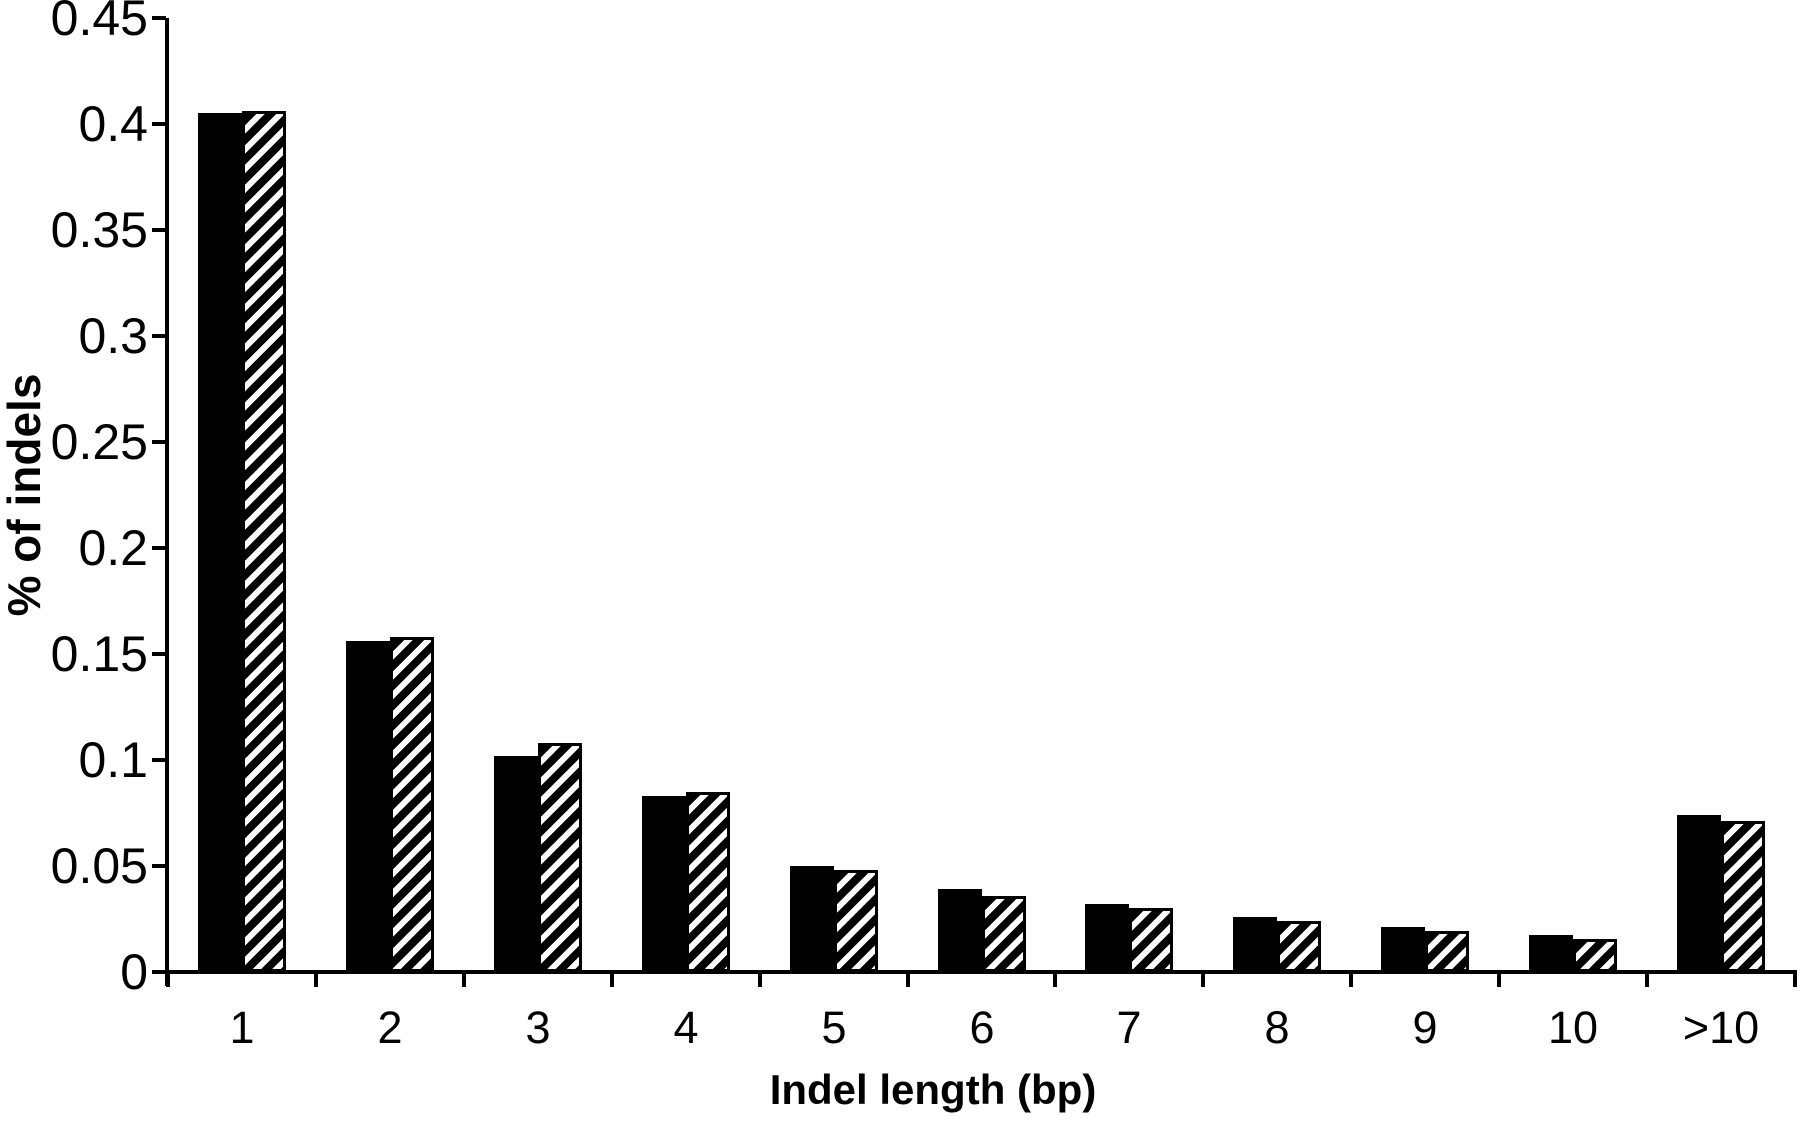 The width and height of the screenshot is (1800, 1122). What do you see at coordinates (390, 1027) in the screenshot?
I see `x-tick-label: 2` at bounding box center [390, 1027].